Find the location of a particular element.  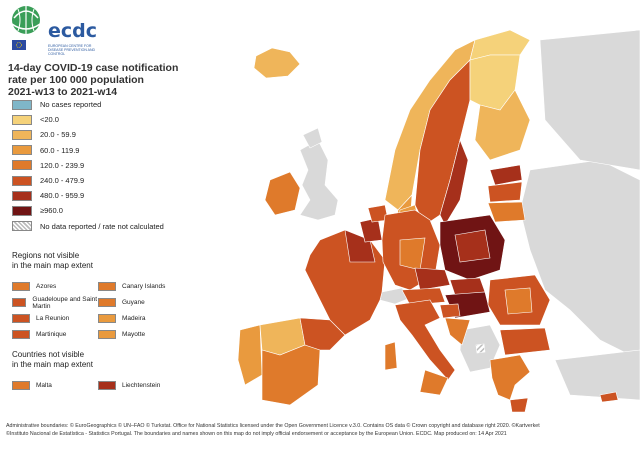

extra-region-item: Martinique is located at coordinates (55, 334).